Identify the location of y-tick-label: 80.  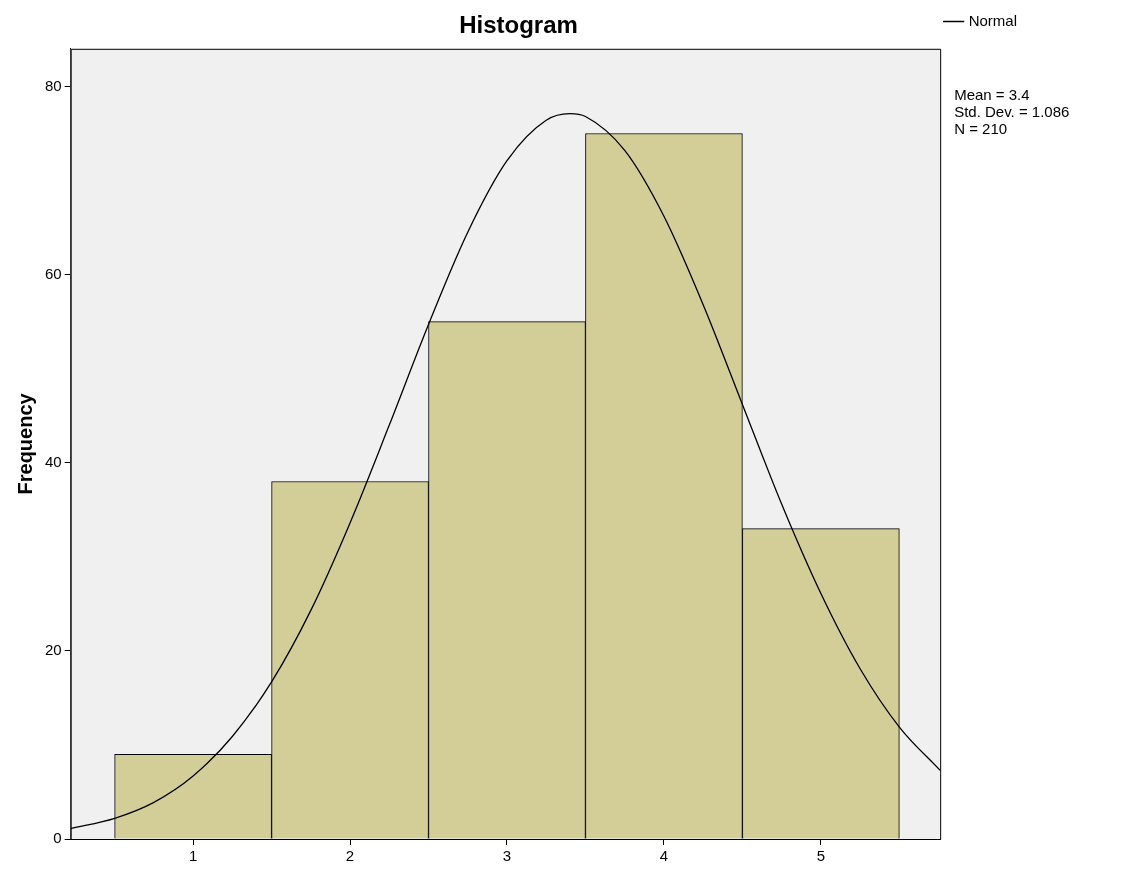
(53, 85).